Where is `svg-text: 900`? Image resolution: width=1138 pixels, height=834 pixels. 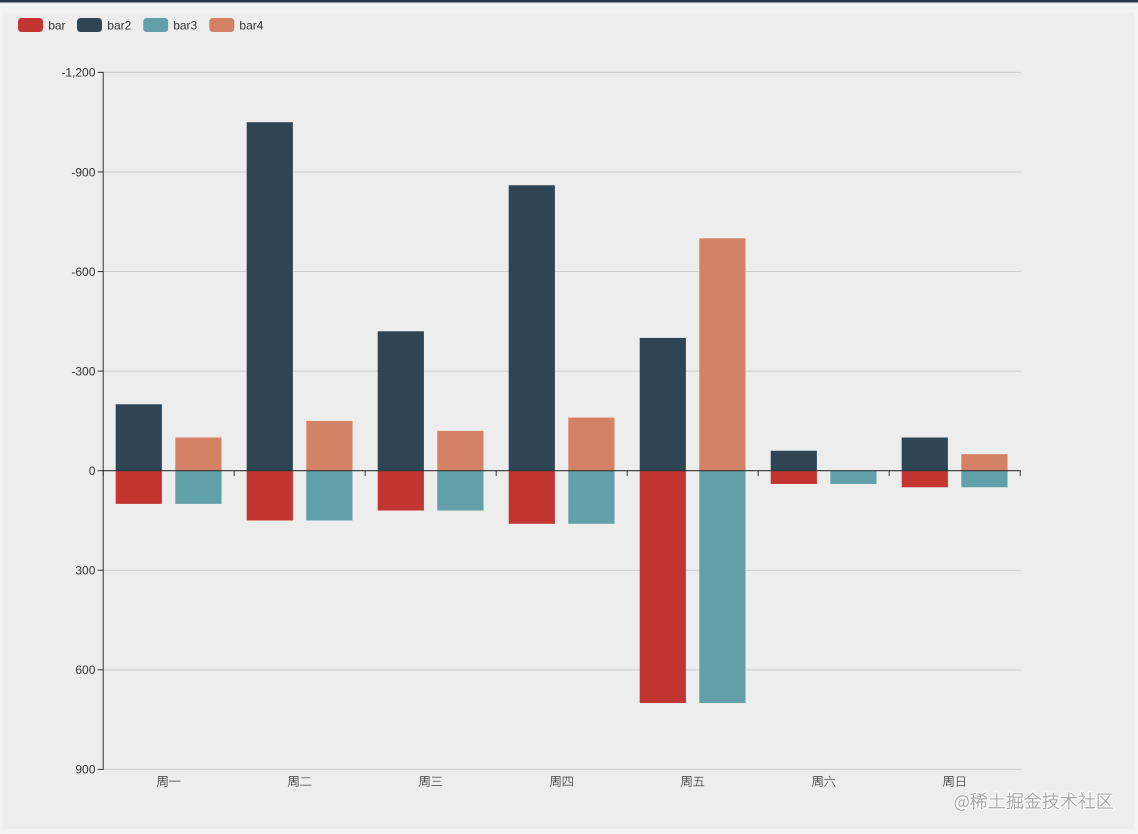 svg-text: 900 is located at coordinates (85, 770).